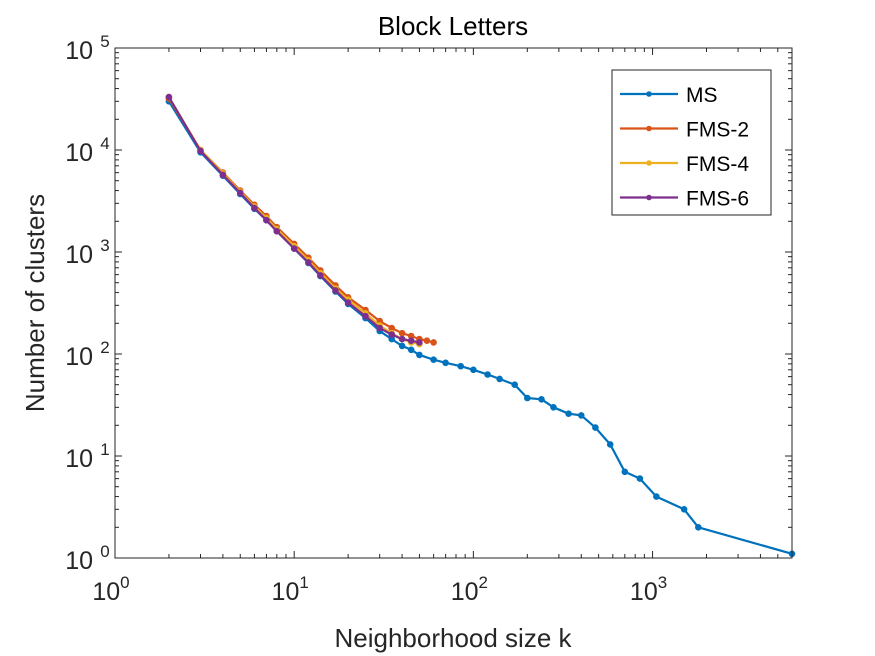  Describe the element at coordinates (649, 94) in the screenshot. I see `legend-marker-ms` at that location.